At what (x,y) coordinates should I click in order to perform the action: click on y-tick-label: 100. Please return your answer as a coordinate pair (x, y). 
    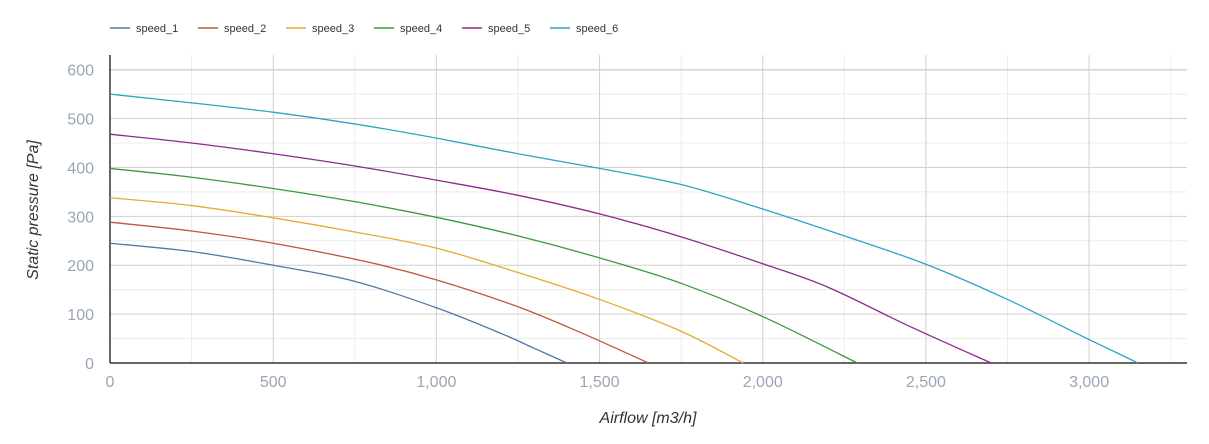
    Looking at the image, I should click on (80, 315).